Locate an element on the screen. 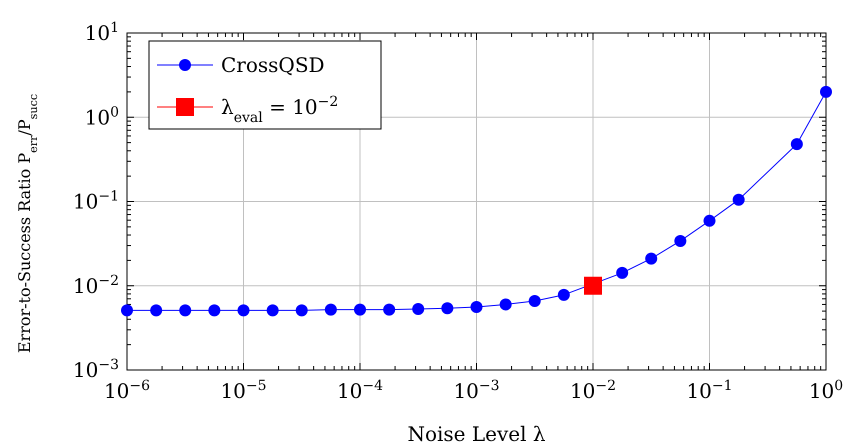  x-tick-label: 10$^{−4}$ is located at coordinates (360, 390).